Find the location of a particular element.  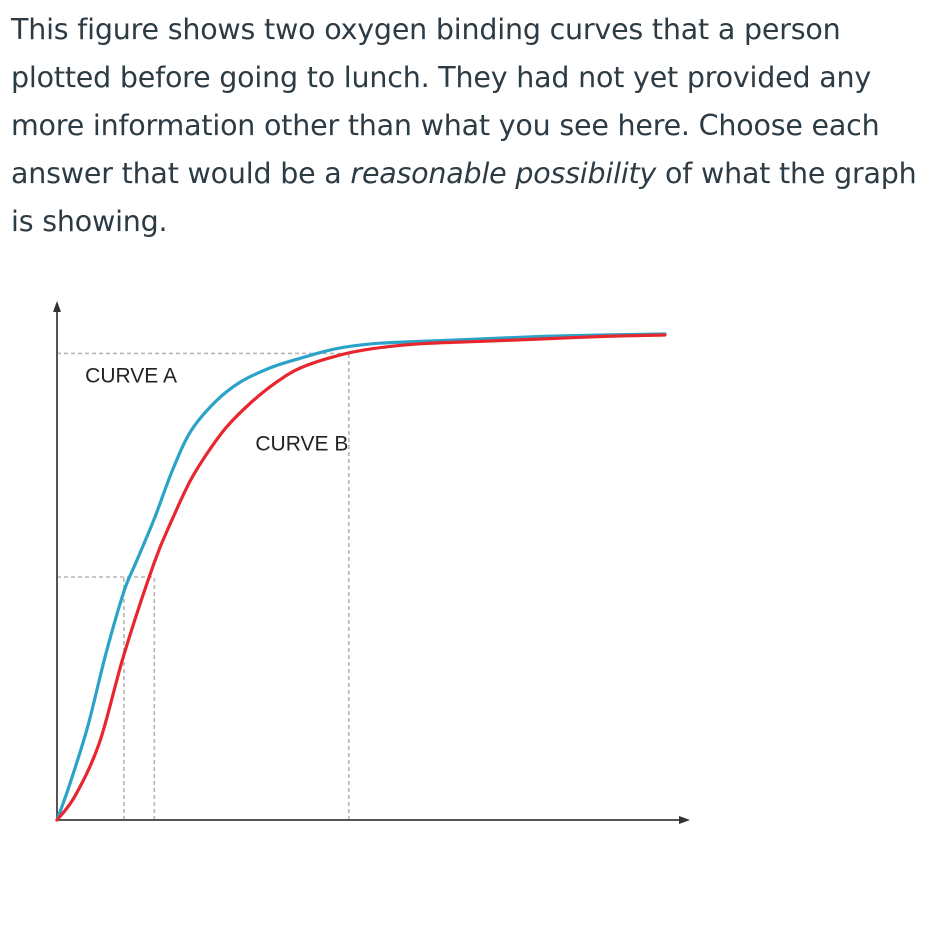

question-emphasis: reasonable possibility is located at coordinates (503, 173).